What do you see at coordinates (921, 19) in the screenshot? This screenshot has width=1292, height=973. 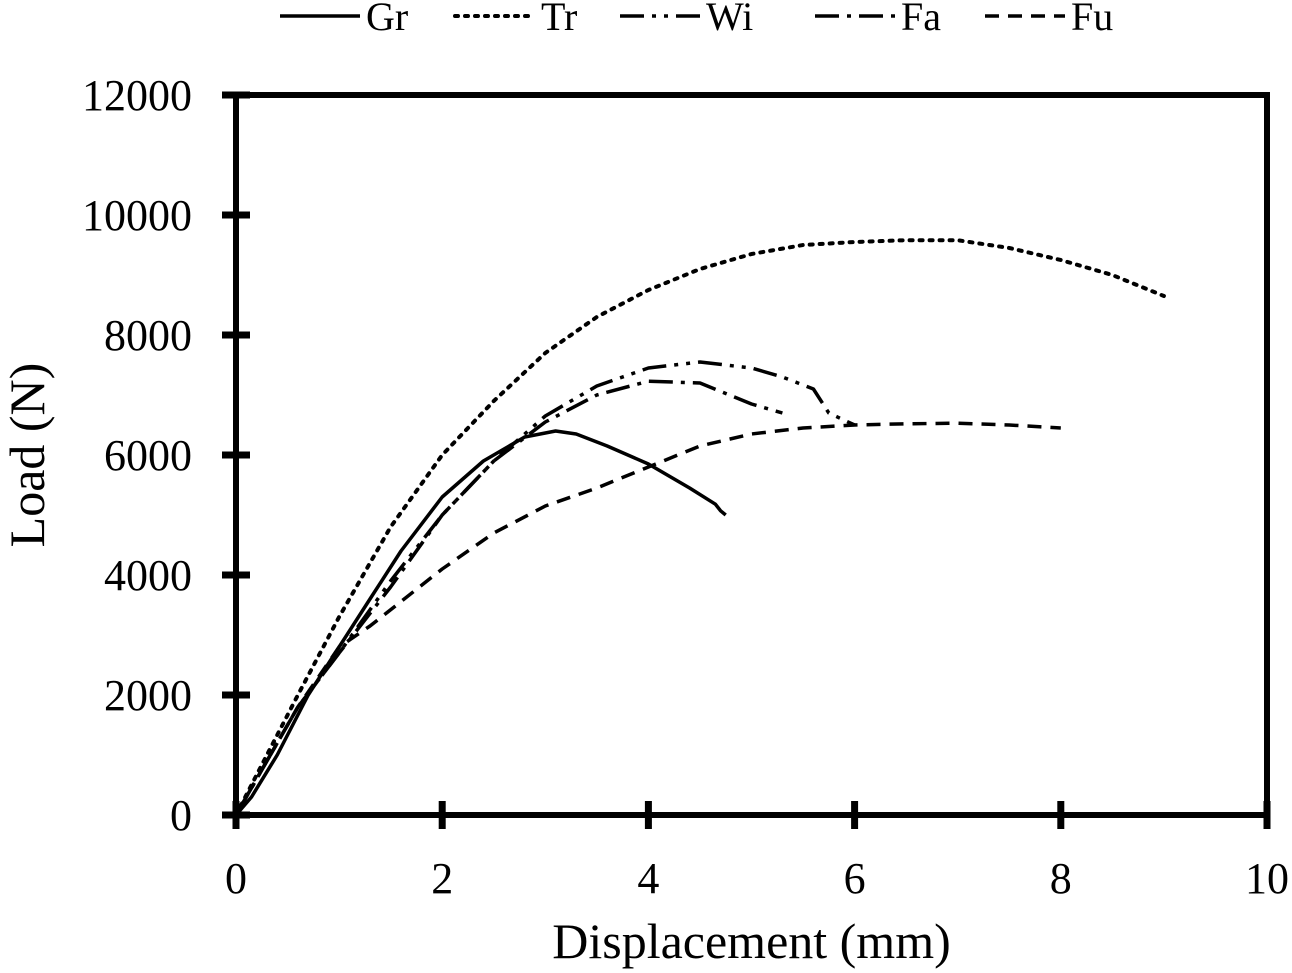 I see `legend-label-fa: Fa` at bounding box center [921, 19].